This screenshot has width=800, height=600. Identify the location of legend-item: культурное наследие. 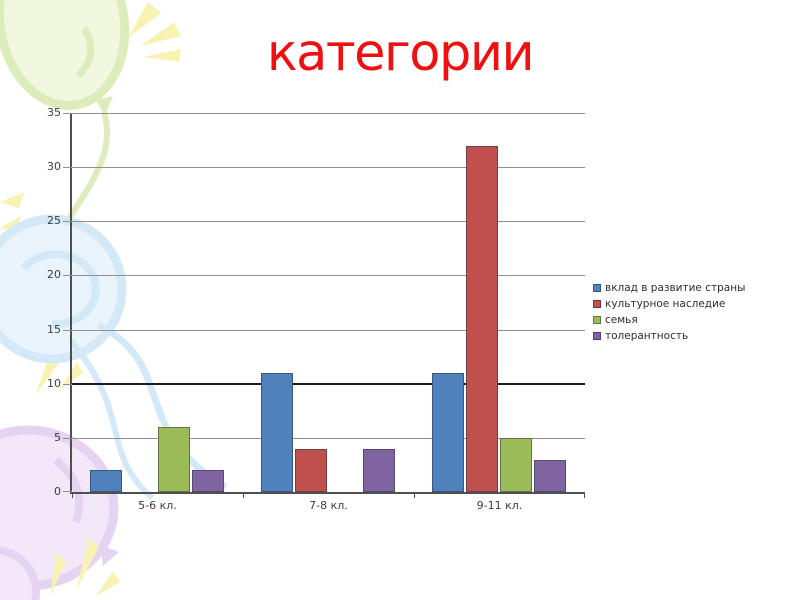
(669, 304).